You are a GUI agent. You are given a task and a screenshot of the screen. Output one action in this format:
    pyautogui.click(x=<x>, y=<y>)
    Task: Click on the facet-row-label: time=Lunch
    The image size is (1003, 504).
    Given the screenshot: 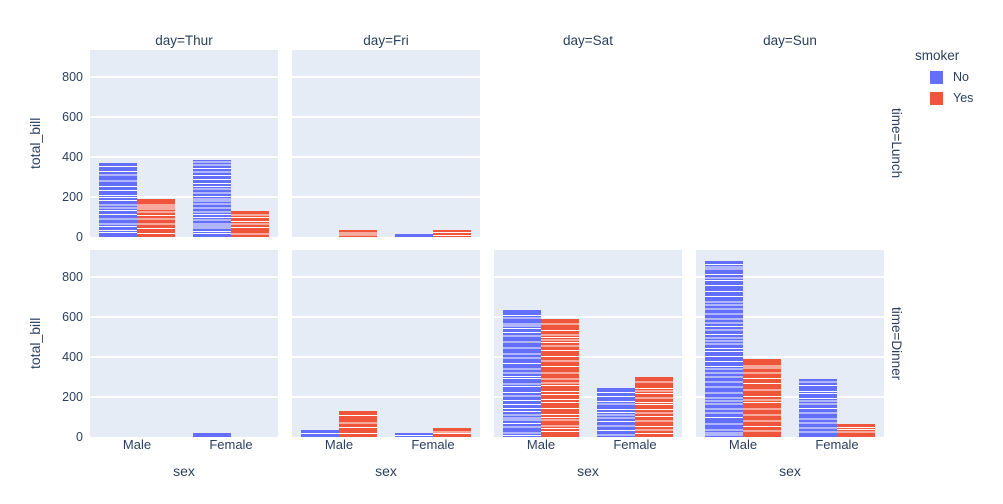 What is the action you would take?
    pyautogui.click(x=896, y=143)
    